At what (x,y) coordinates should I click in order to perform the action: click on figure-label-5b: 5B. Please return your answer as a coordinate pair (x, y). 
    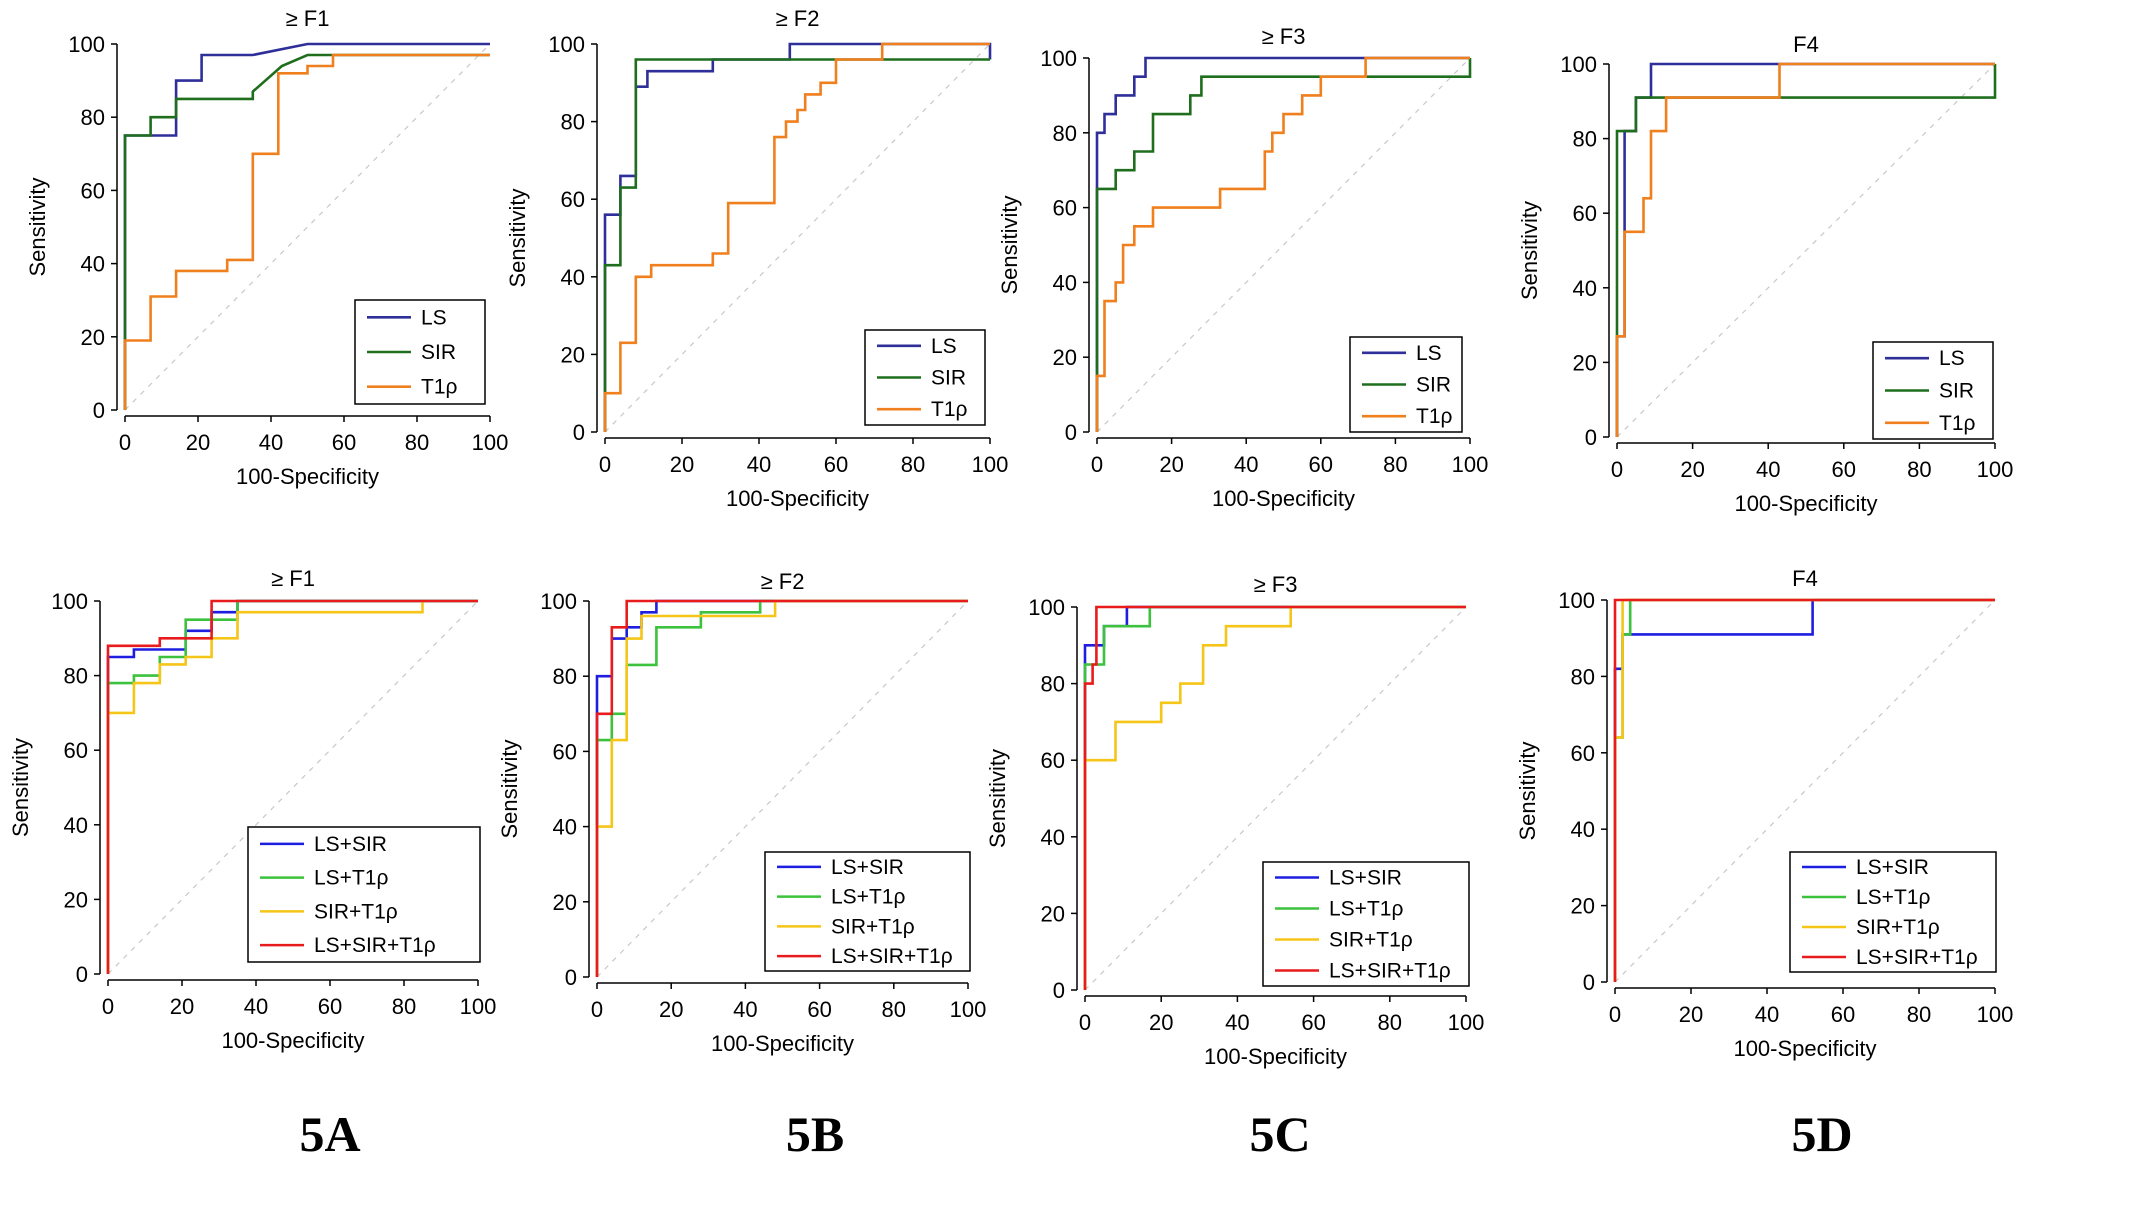
    Looking at the image, I should click on (815, 1134).